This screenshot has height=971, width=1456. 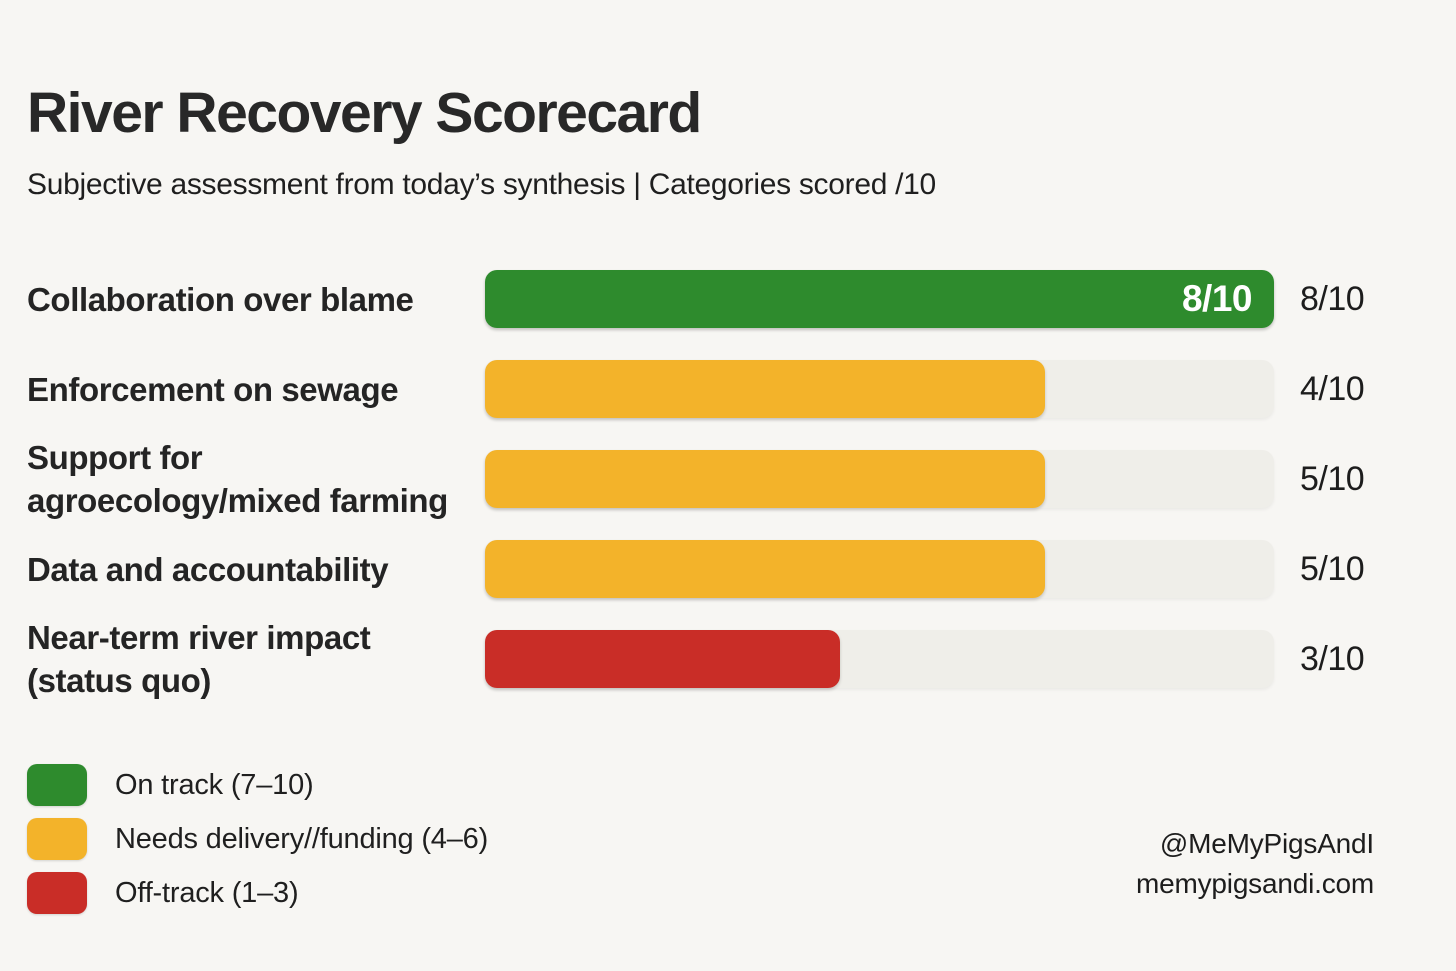 What do you see at coordinates (237, 479) in the screenshot?
I see `category-label: Support for agroecology/mixed farming` at bounding box center [237, 479].